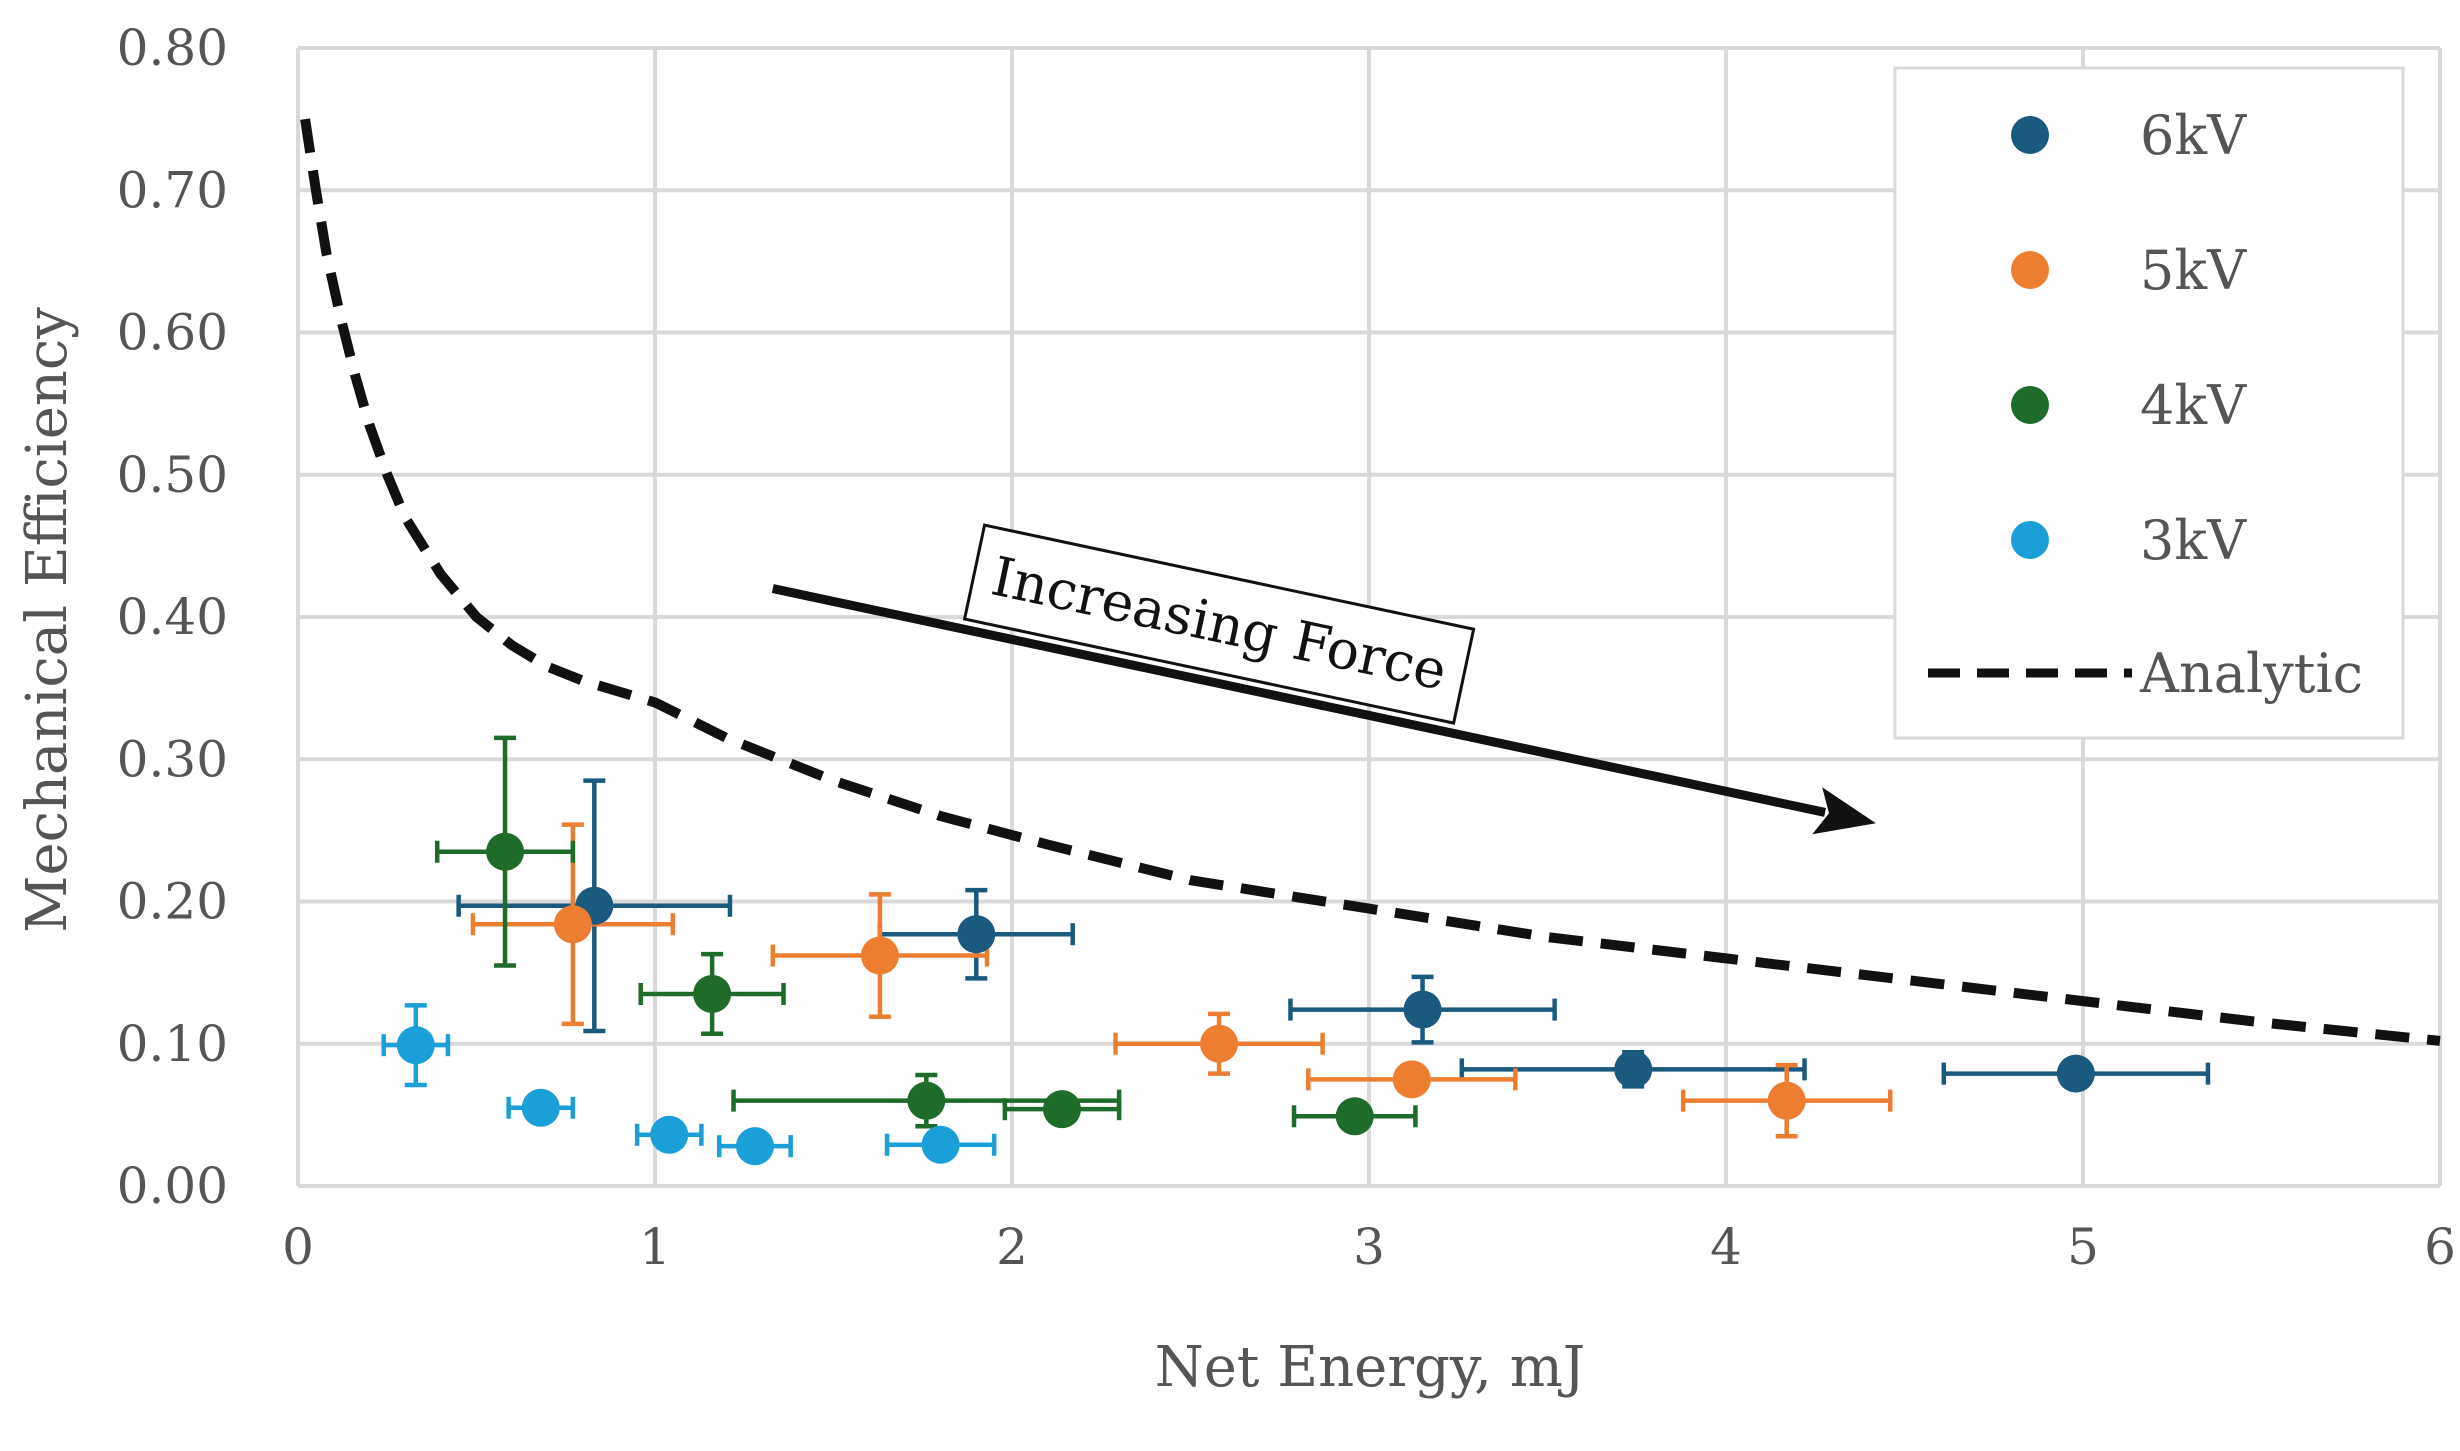  Describe the element at coordinates (2440, 1247) in the screenshot. I see `x-tick-label: 6` at that location.